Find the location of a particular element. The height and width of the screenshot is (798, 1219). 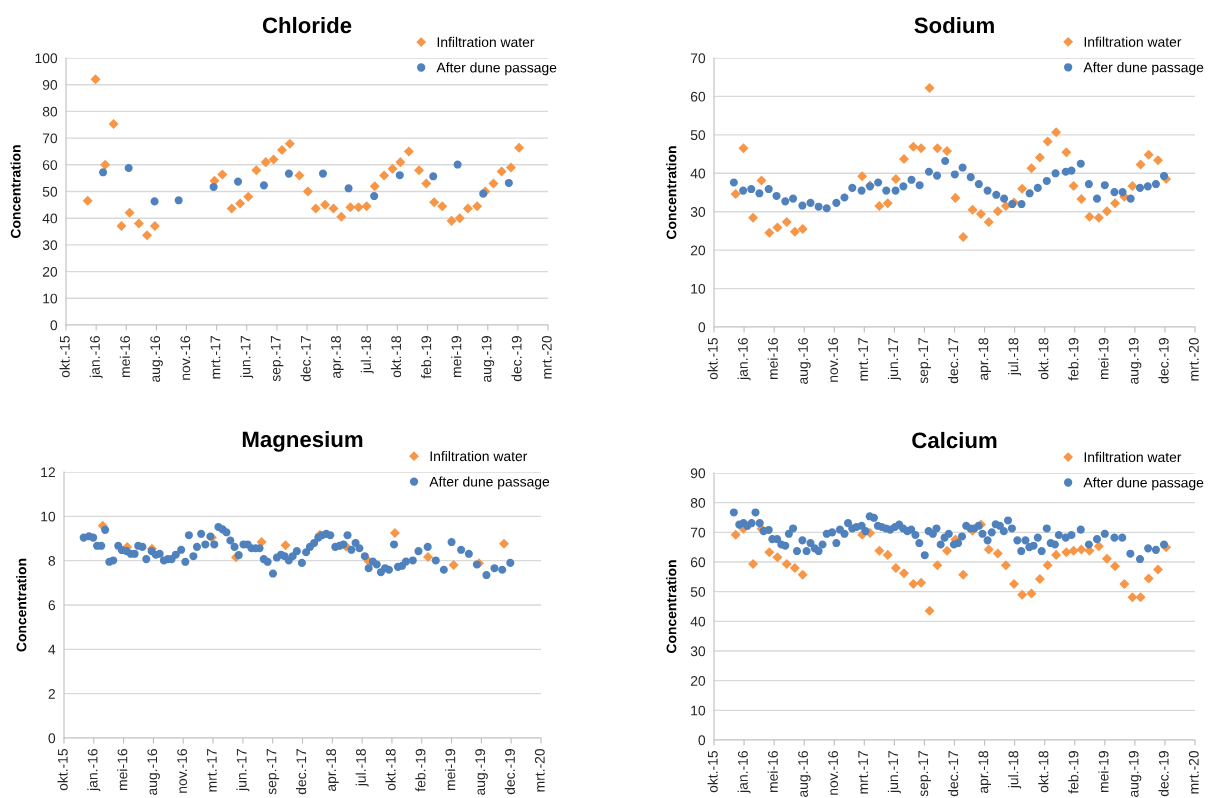

chart-title: Calcium is located at coordinates (954, 440).